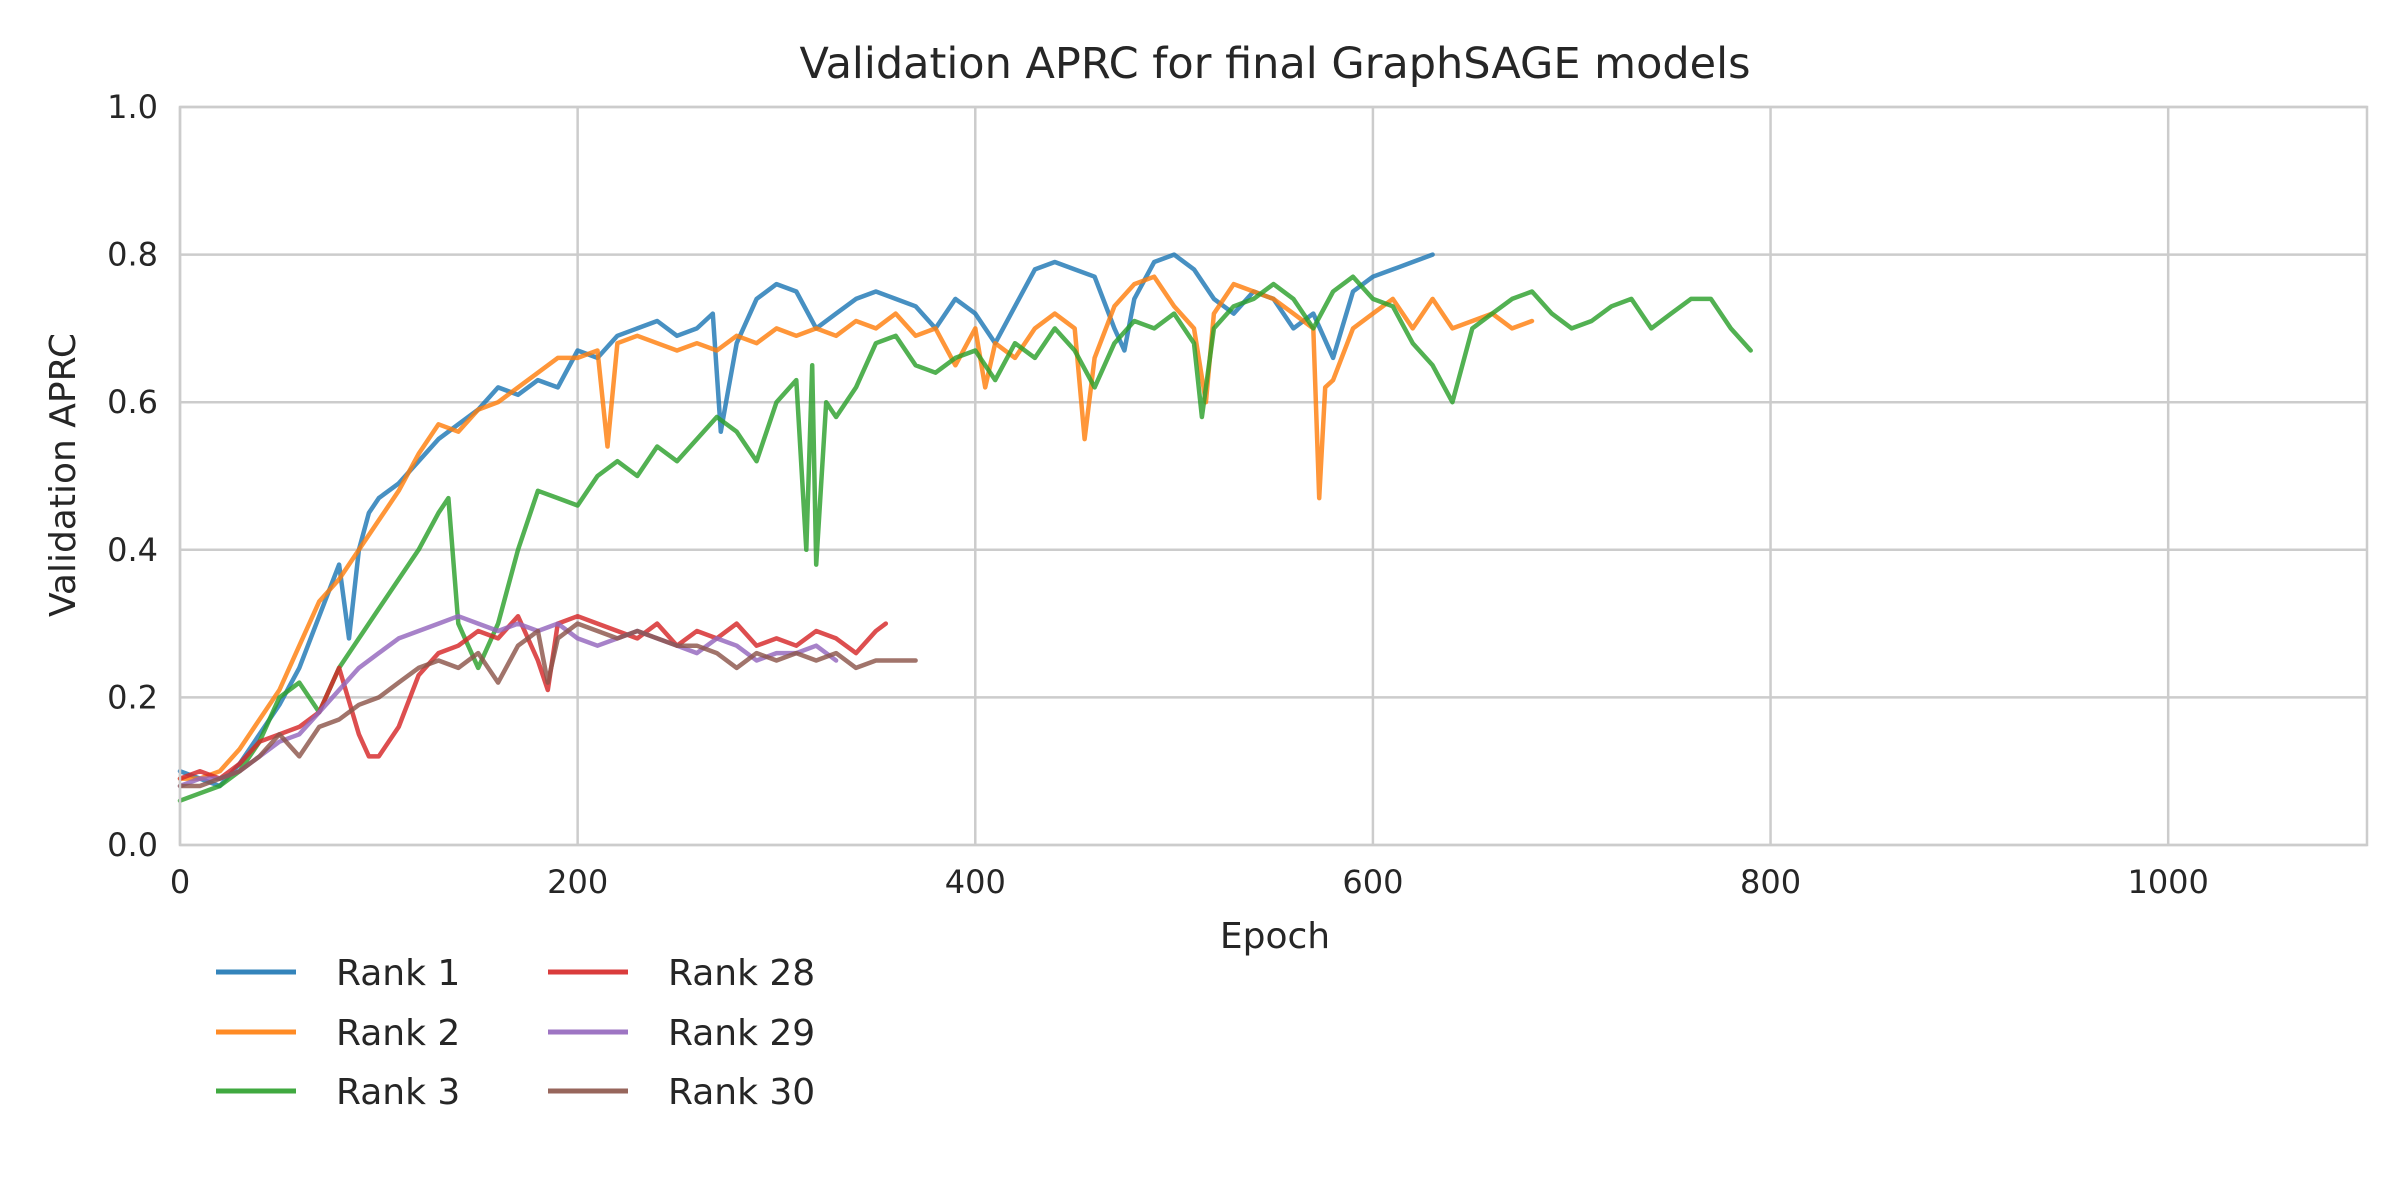 The image size is (2400, 1200). Describe the element at coordinates (741, 1033) in the screenshot. I see `legend-label-rank-29: Rank 29` at that location.